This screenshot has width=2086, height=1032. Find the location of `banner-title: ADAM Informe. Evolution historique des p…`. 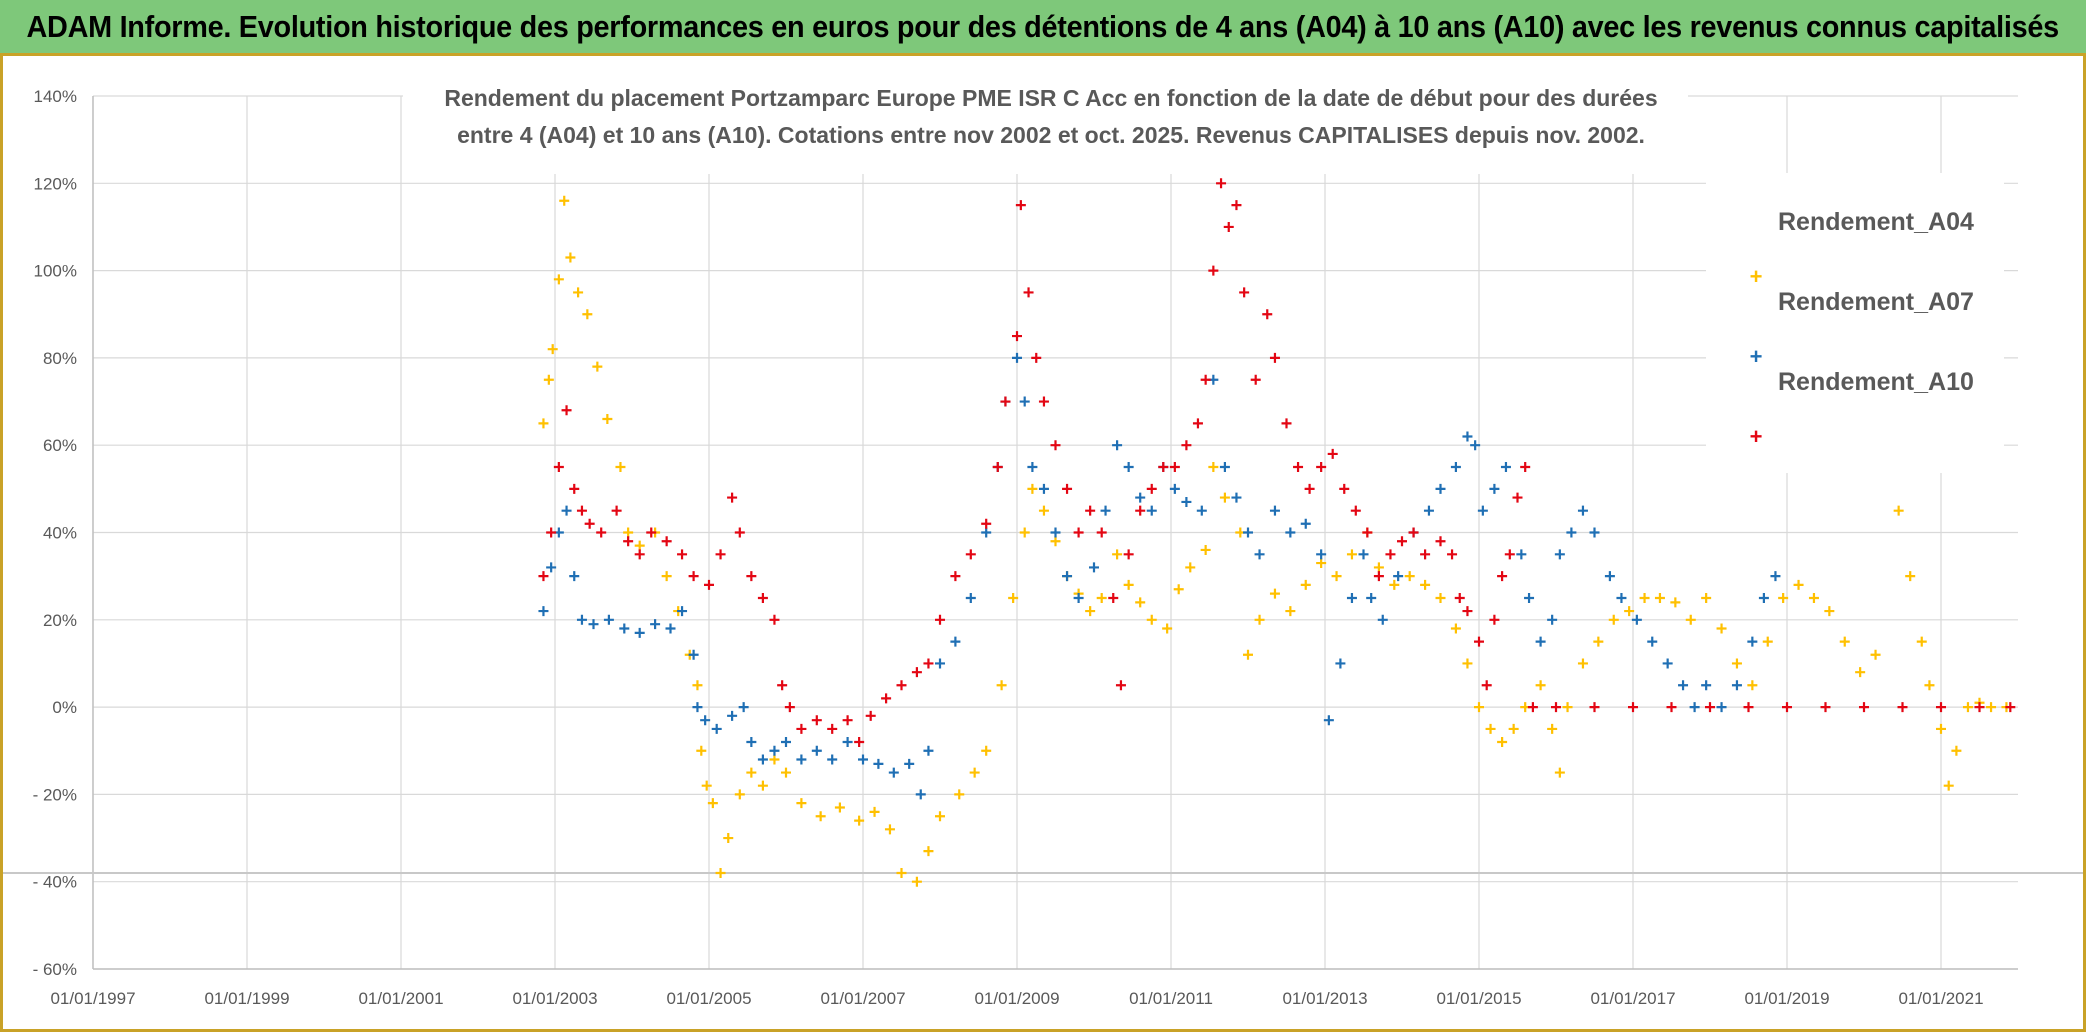

banner-title: ADAM Informe. Evolution historique des p… is located at coordinates (1043, 26).